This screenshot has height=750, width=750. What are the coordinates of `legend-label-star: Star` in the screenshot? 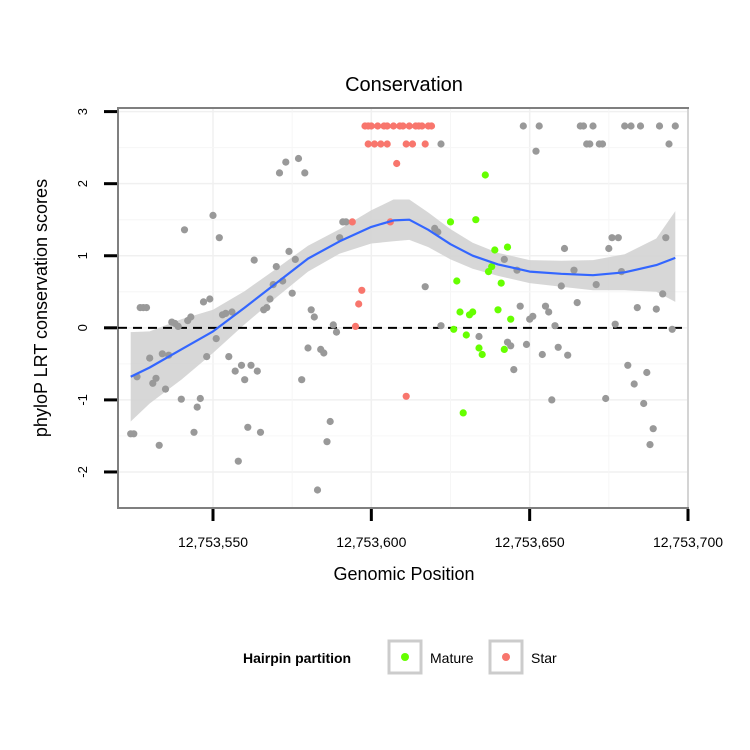 It's located at (544, 658).